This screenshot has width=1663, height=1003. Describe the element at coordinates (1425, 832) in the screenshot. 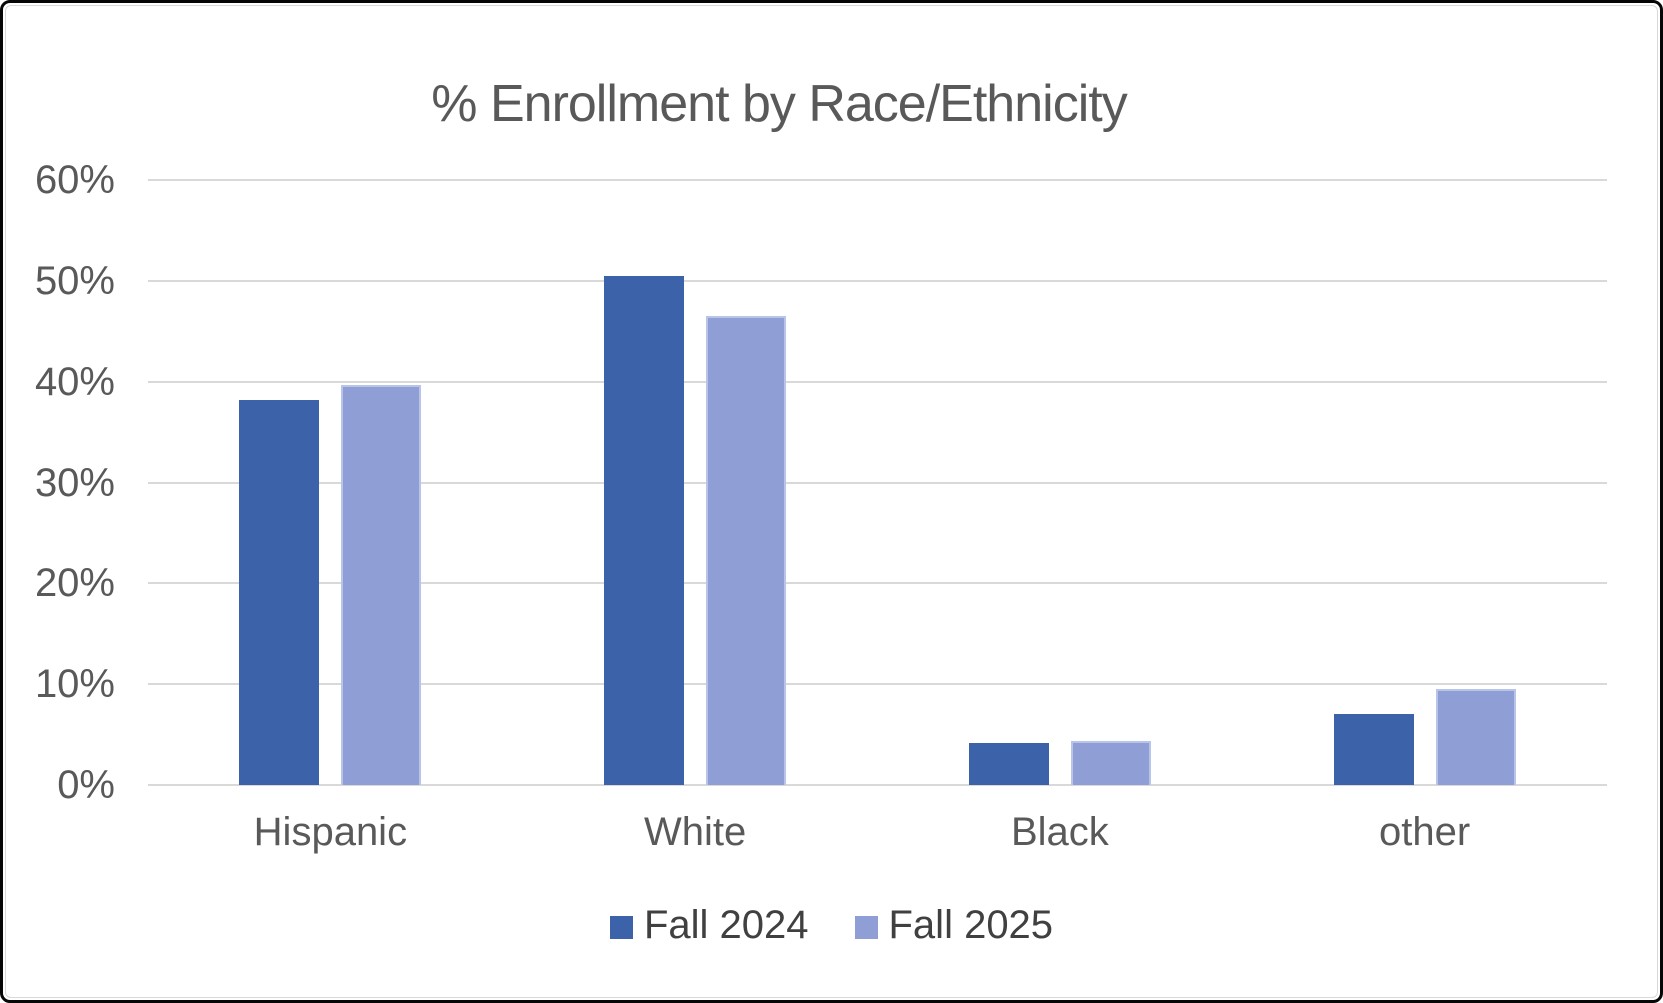

I see `x-axis-label-other: other` at that location.